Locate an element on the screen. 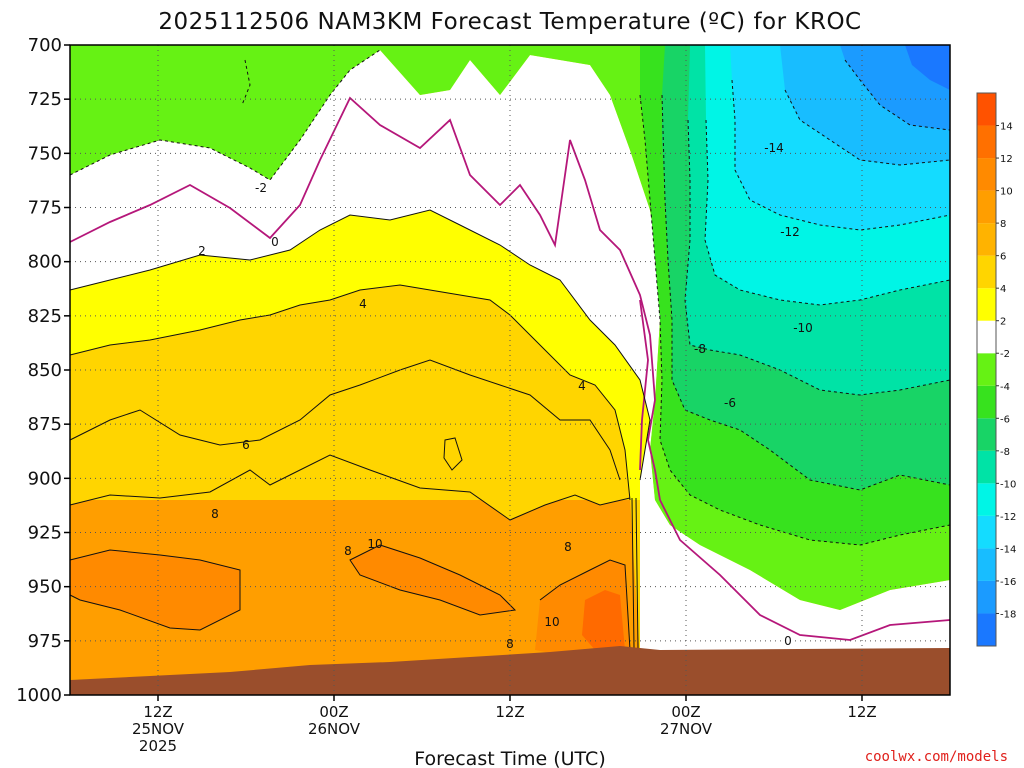  x-tick-label: 26NOV is located at coordinates (334, 729).